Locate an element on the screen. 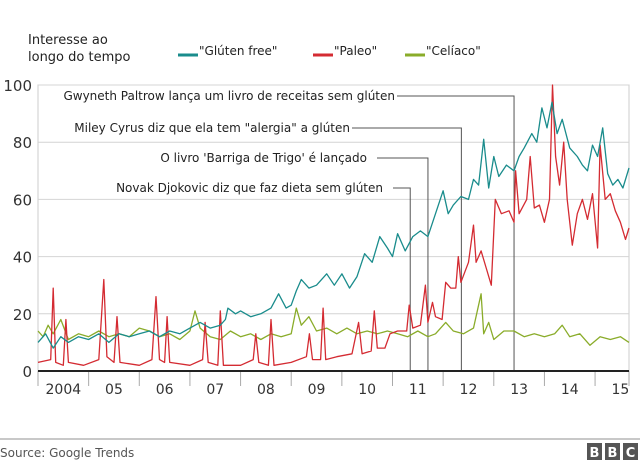  y-tick-label: 60 is located at coordinates (22, 200).